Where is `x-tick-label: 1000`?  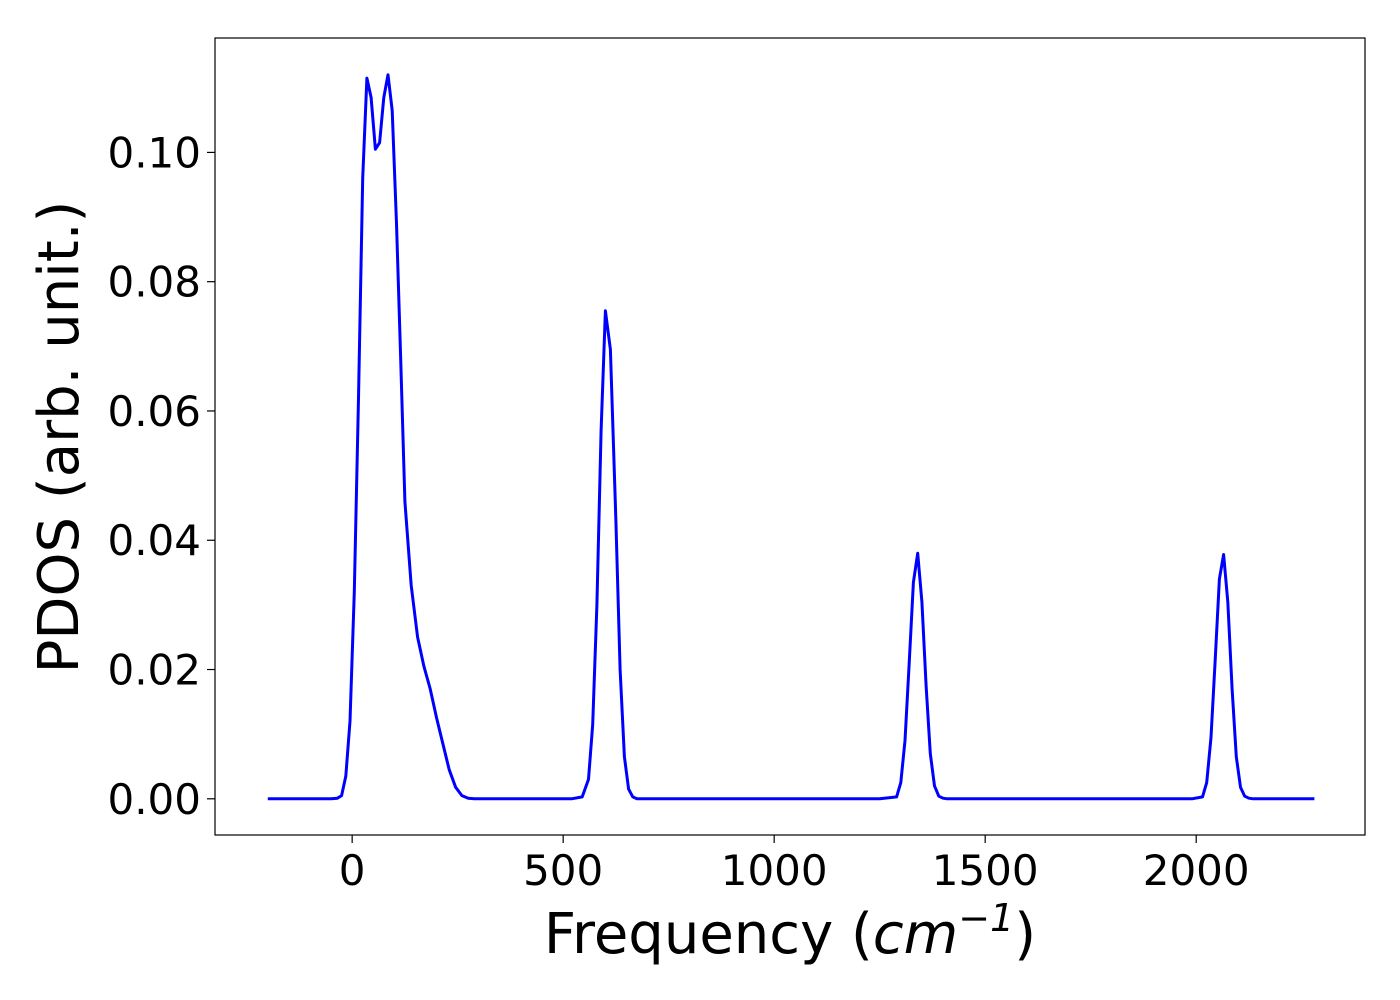 x-tick-label: 1000 is located at coordinates (774, 870).